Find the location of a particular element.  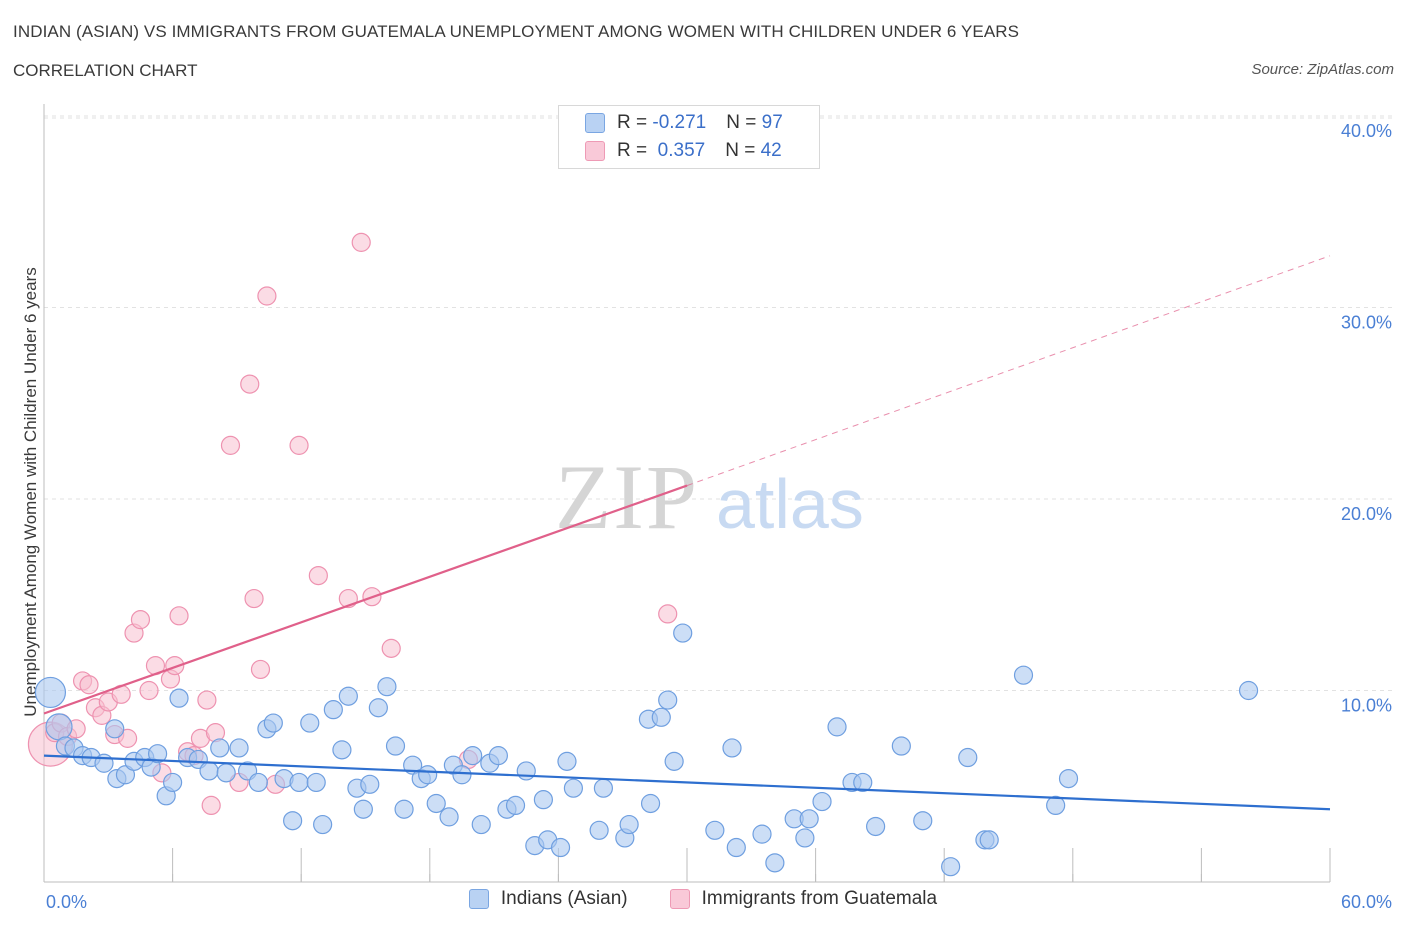

legend-swatch-pink is located at coordinates (595, 151).